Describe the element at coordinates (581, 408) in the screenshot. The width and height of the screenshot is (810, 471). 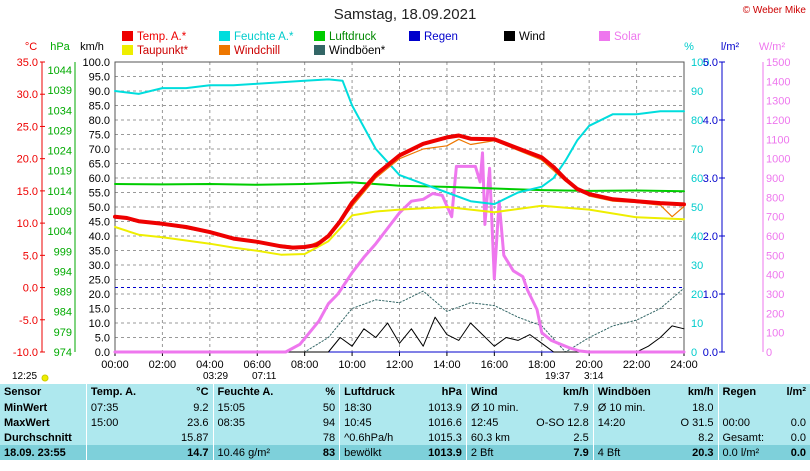
I see `stats-cell: 7.9` at that location.